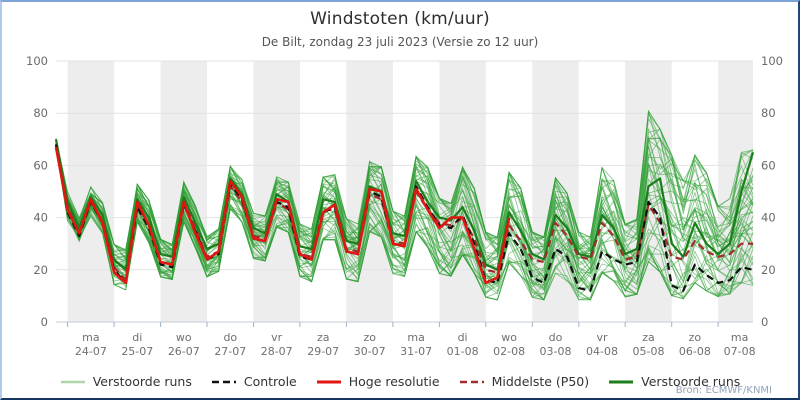 This screenshot has width=800, height=400. What do you see at coordinates (764, 322) in the screenshot?
I see `y-axis-tick-label-right: 0` at bounding box center [764, 322].